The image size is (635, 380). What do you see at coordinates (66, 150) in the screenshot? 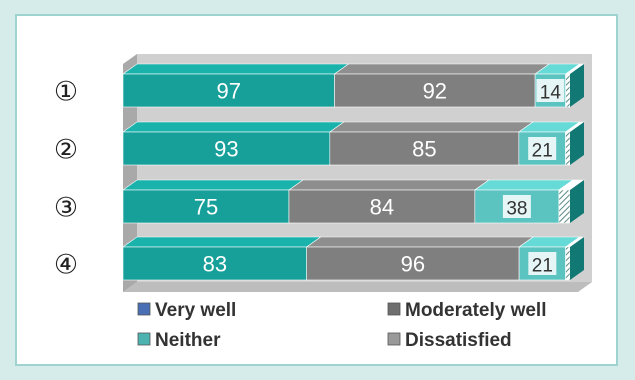
I see `row-label-2: ②` at bounding box center [66, 150].